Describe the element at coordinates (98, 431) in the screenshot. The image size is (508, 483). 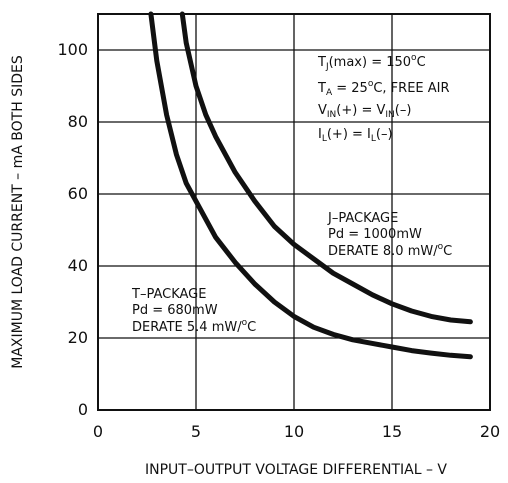
I see `x-tick-label: 0` at that location.